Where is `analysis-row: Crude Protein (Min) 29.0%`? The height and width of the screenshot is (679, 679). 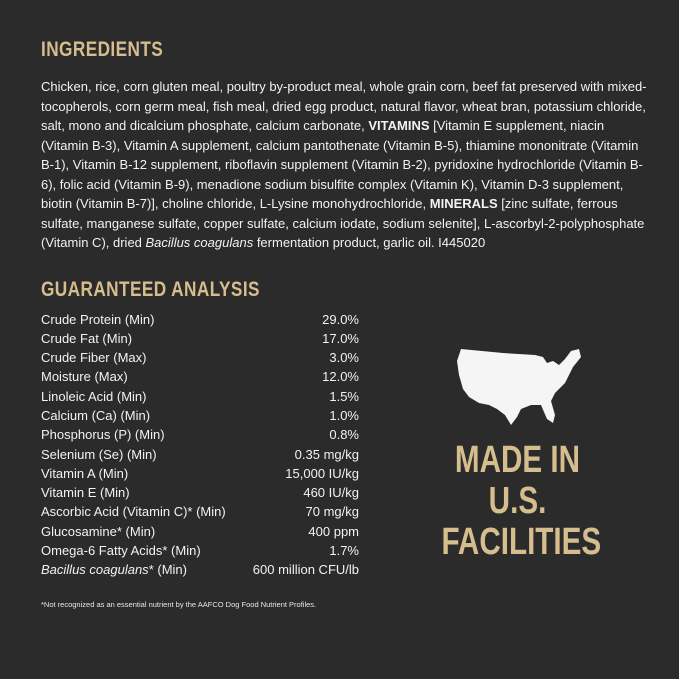
analysis-row: Crude Protein (Min) 29.0% is located at coordinates (200, 319).